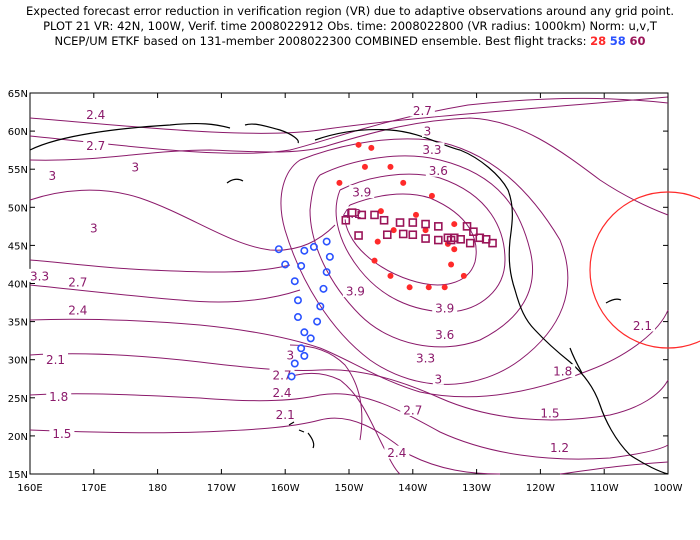 The image size is (700, 540). Describe the element at coordinates (476, 488) in the screenshot. I see `lon-label: 130W` at that location.